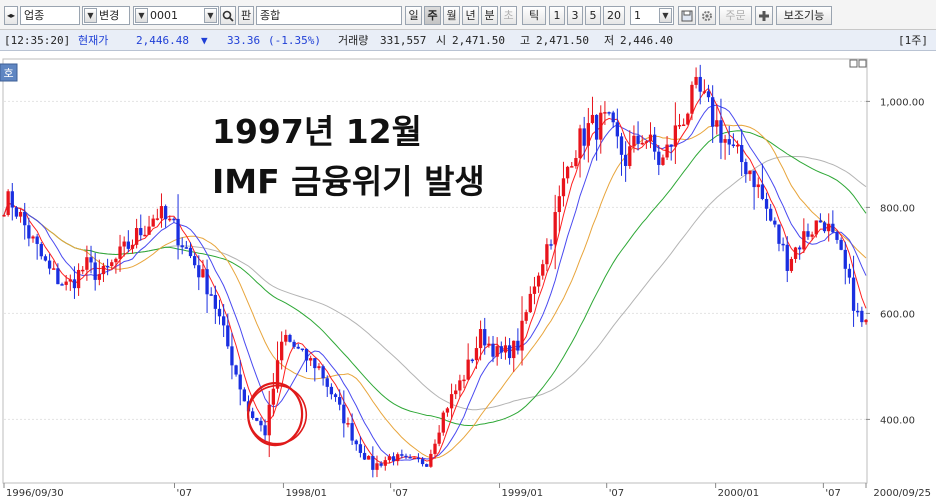  What do you see at coordinates (707, 15) in the screenshot?
I see `settings-button` at bounding box center [707, 15].